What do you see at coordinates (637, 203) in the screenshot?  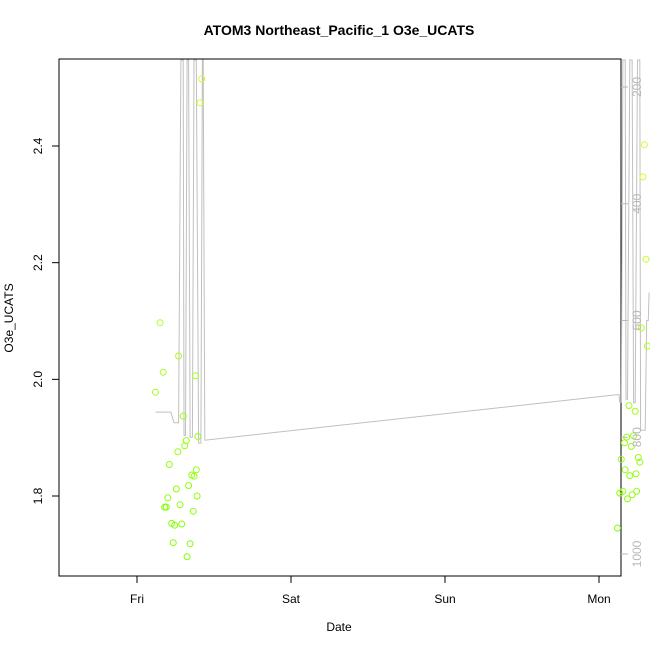 I see `y-right-tick-label: 400` at bounding box center [637, 203].